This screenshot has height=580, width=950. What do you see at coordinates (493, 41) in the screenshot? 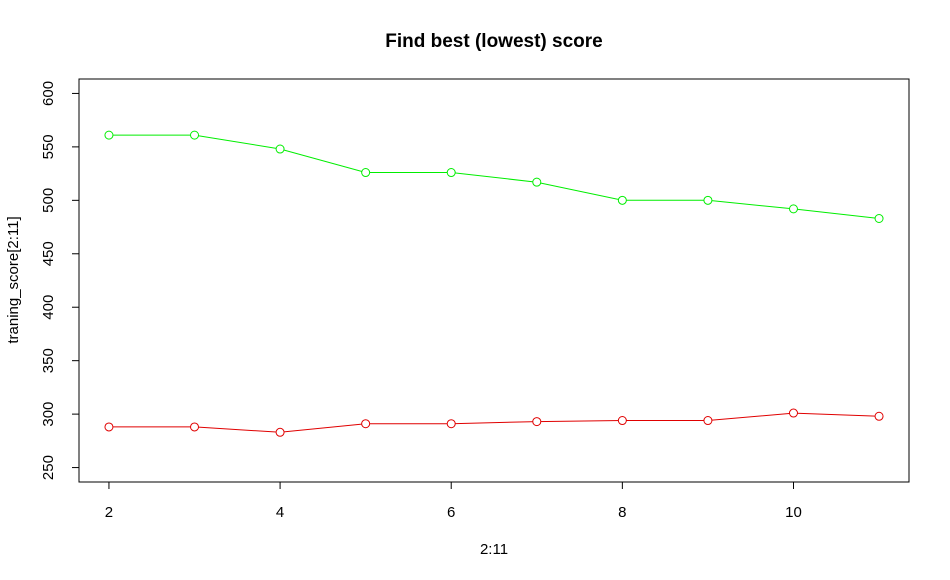
I see `chart-title: Find best (lowest) score` at bounding box center [493, 41].